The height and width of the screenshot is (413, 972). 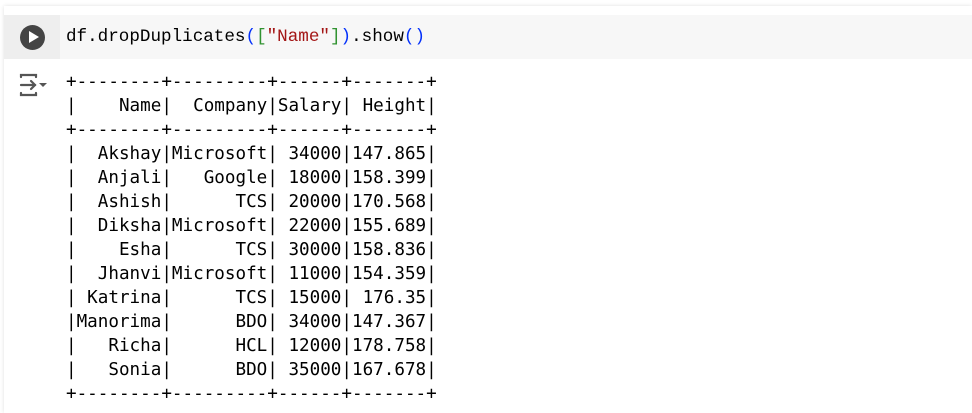 What do you see at coordinates (298, 37) in the screenshot?
I see `code-string: "Name"` at bounding box center [298, 37].